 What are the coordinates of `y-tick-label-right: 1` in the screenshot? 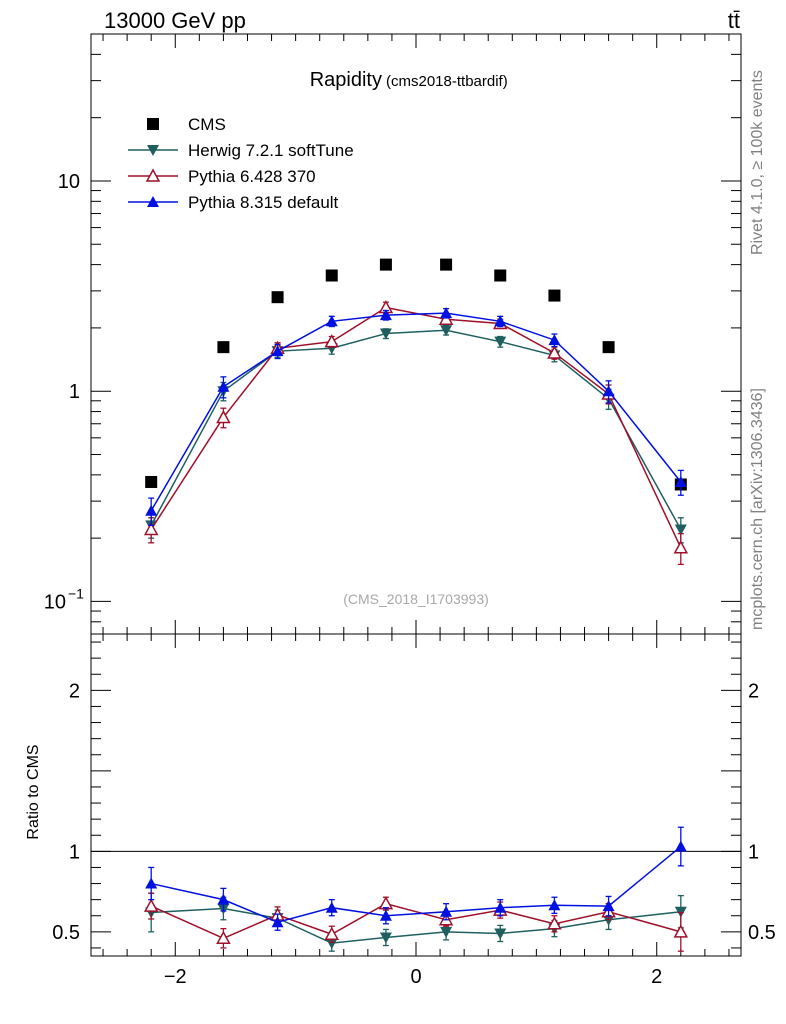 It's located at (753, 852).